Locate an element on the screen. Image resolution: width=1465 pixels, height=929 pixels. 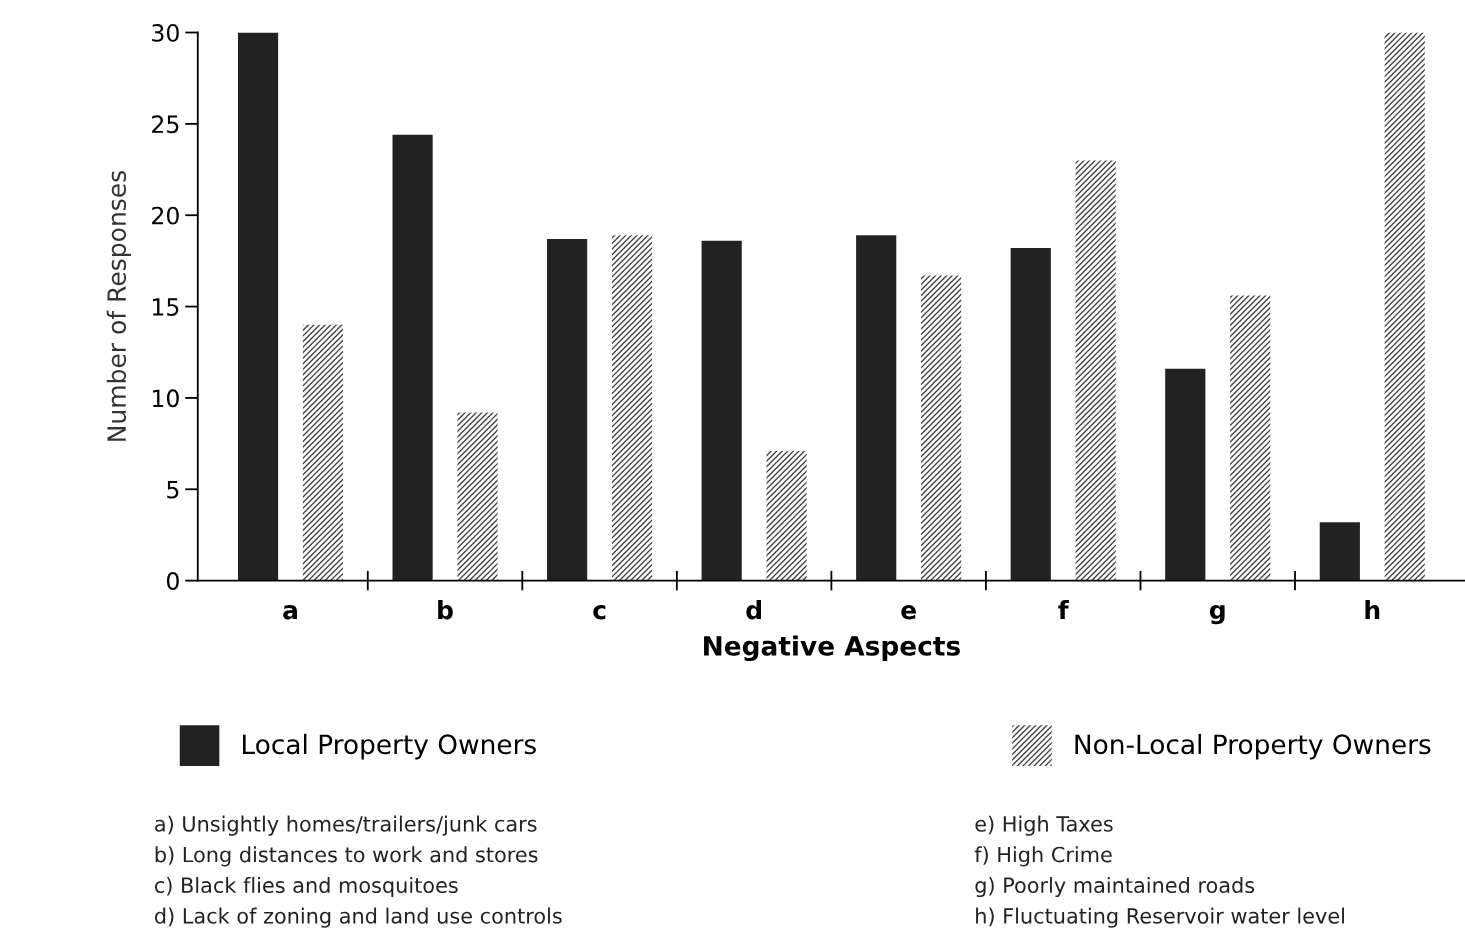
y-tick-label: 0 is located at coordinates (172, 581).